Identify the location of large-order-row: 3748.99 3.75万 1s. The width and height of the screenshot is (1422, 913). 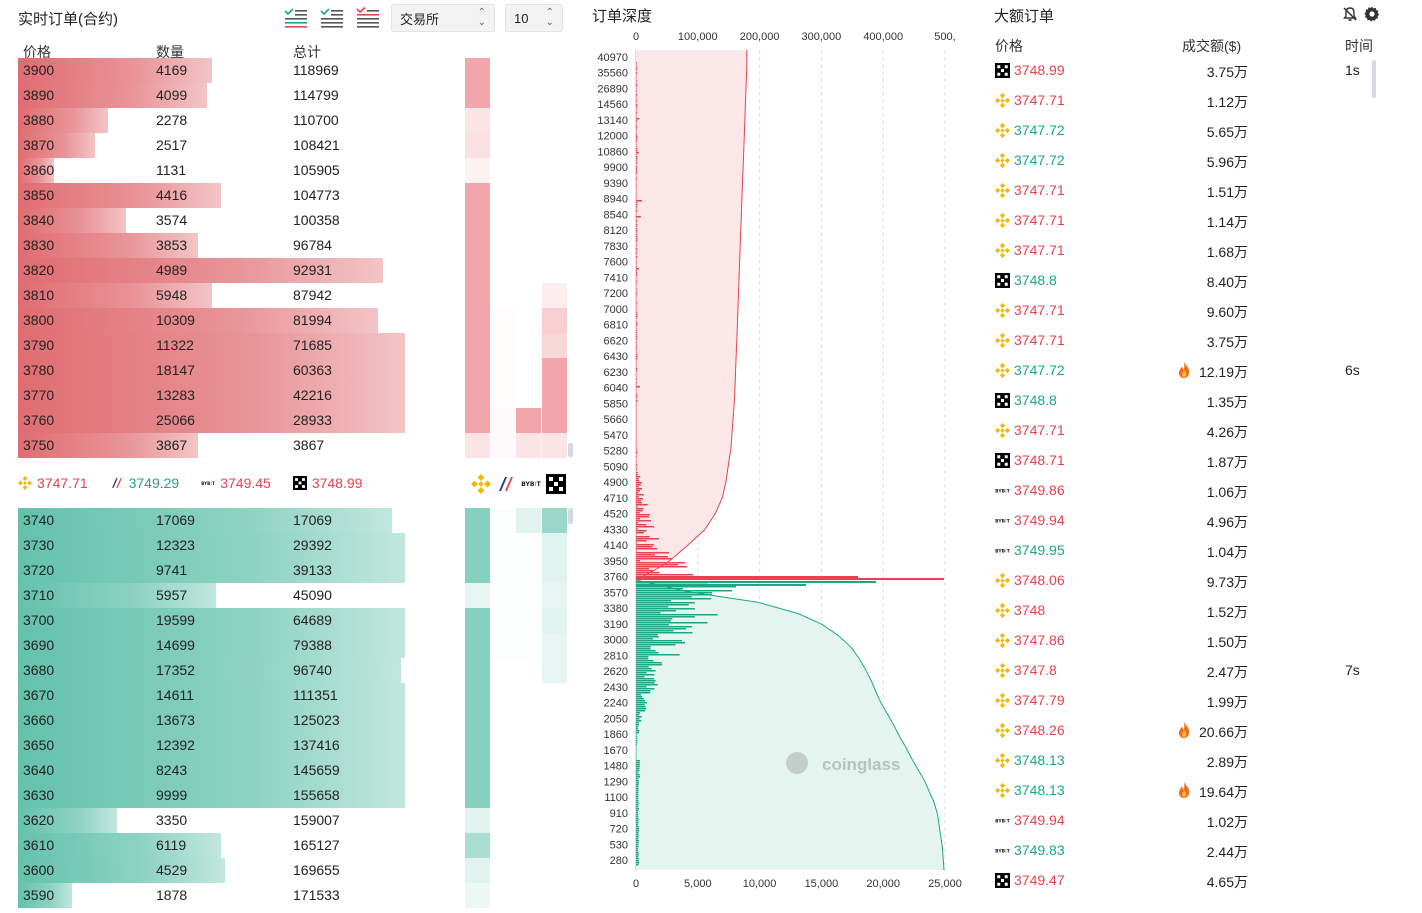
(1206, 70).